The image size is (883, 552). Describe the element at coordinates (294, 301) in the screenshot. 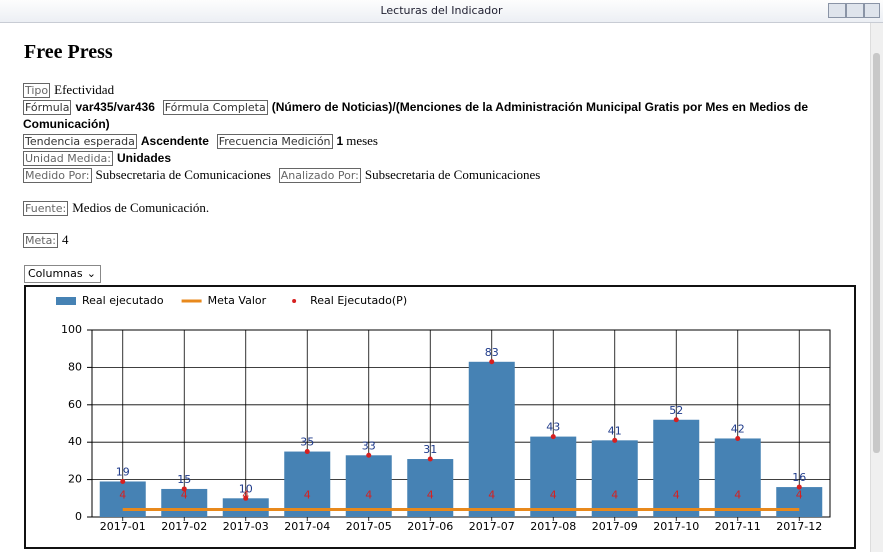

I see `legend-swatch` at that location.